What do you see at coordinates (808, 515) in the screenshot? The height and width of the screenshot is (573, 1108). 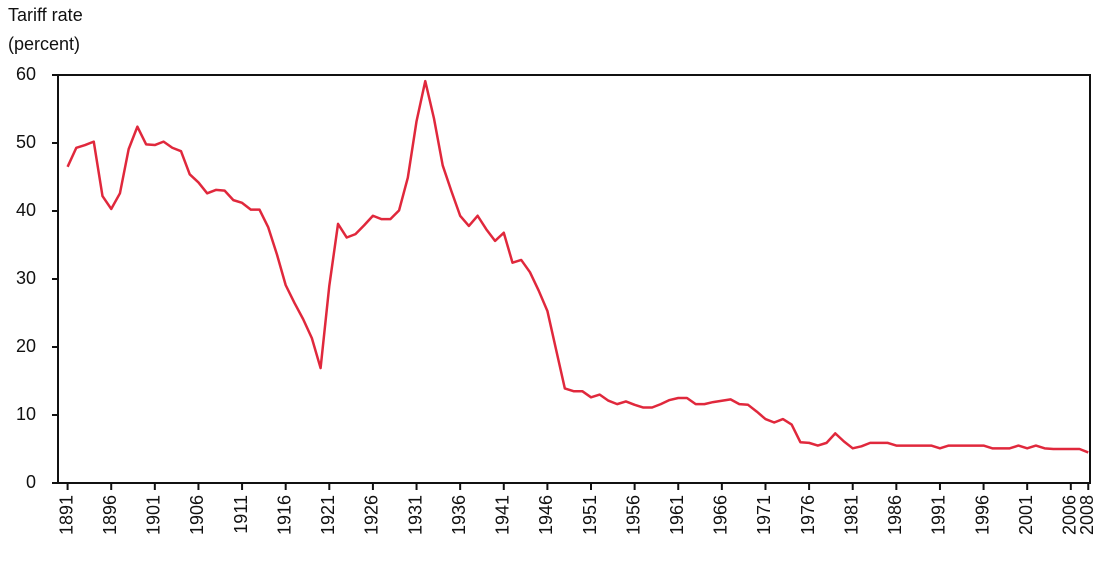 I see `x-tick-label: 1976` at bounding box center [808, 515].